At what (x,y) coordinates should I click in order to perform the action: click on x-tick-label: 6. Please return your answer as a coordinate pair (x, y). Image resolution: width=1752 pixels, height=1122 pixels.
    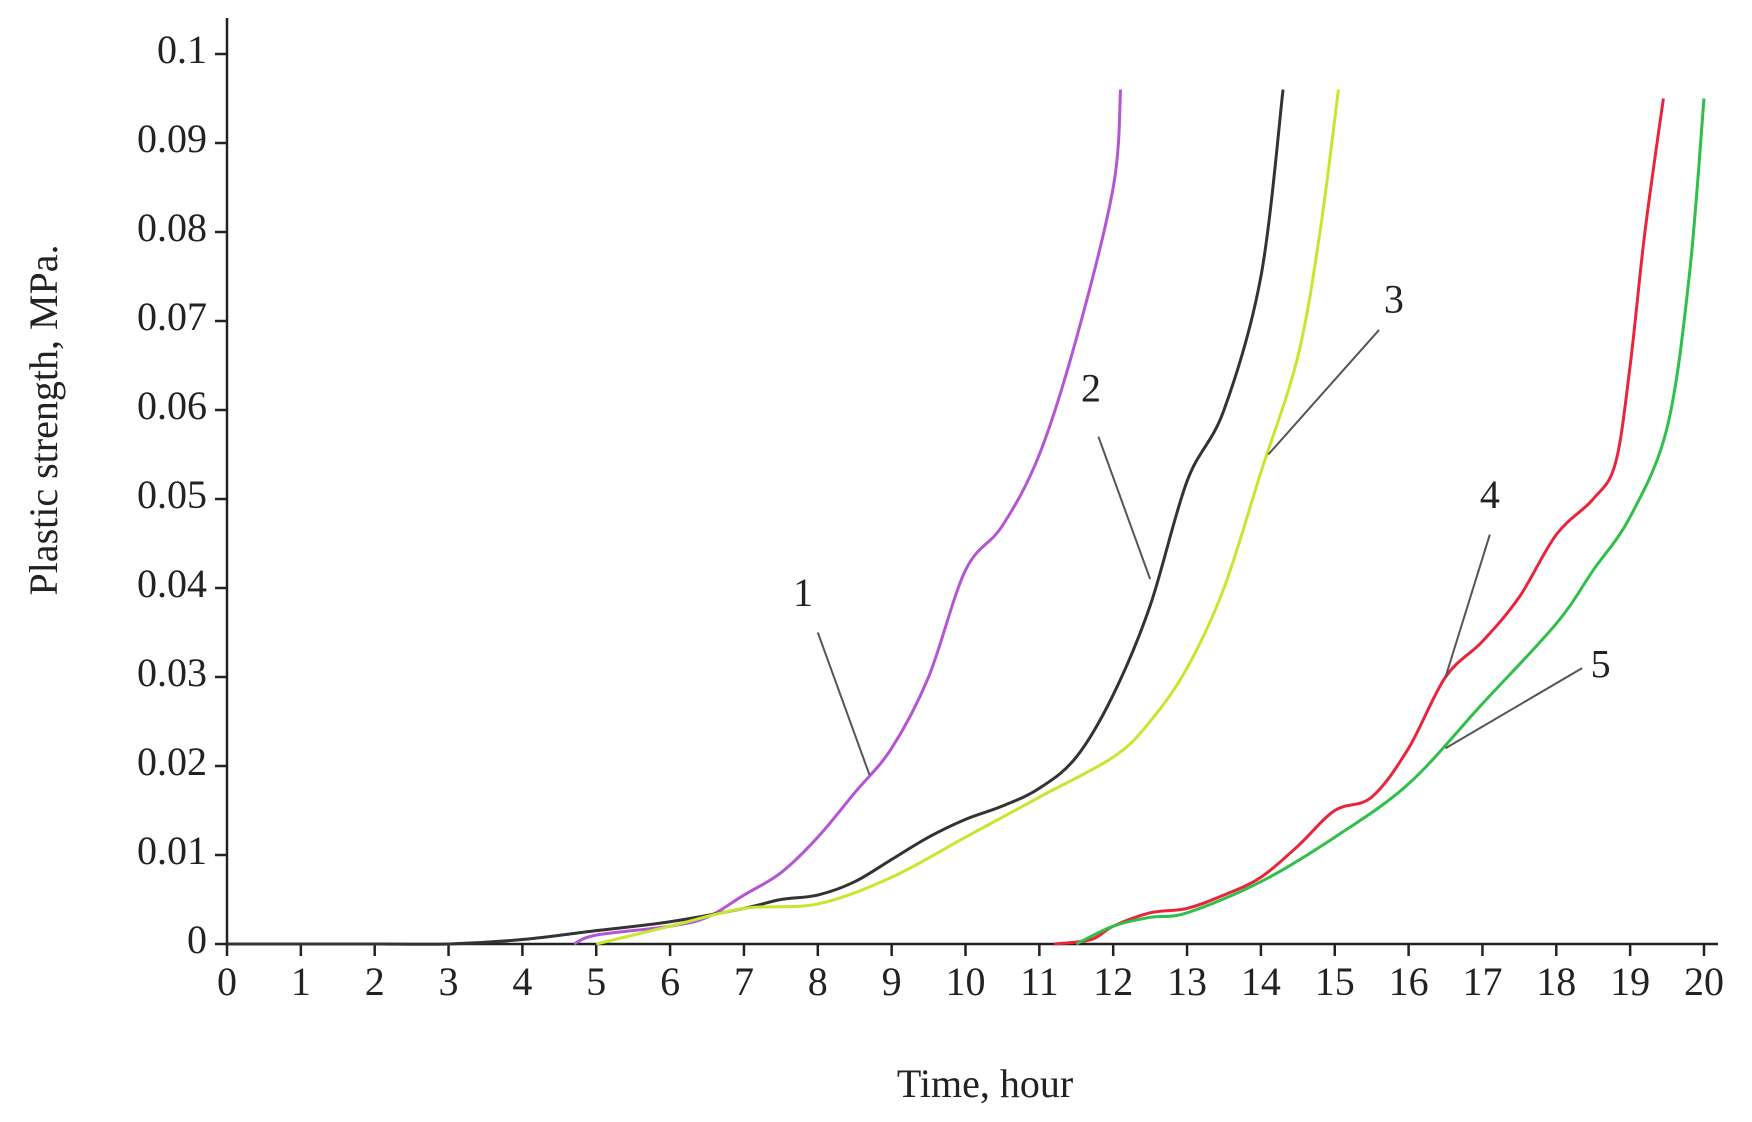
    Looking at the image, I should click on (670, 981).